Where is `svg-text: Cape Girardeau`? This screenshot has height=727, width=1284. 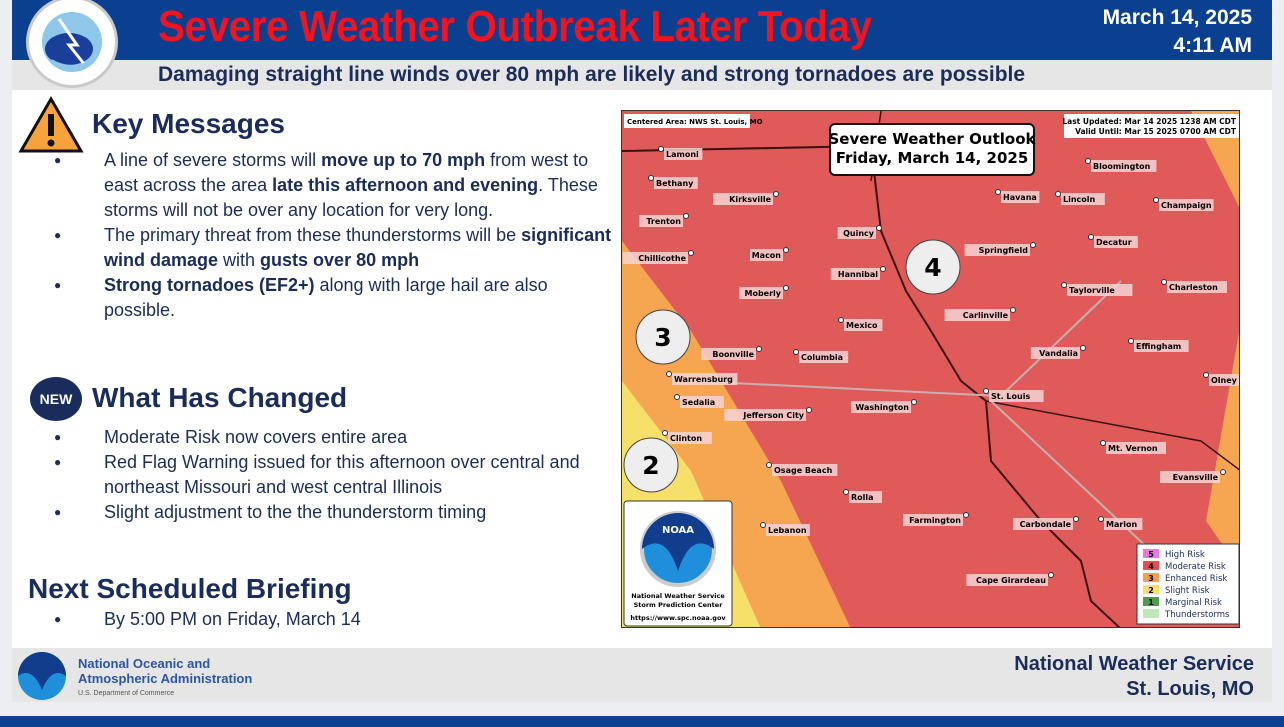
svg-text: Cape Girardeau is located at coordinates (1011, 580).